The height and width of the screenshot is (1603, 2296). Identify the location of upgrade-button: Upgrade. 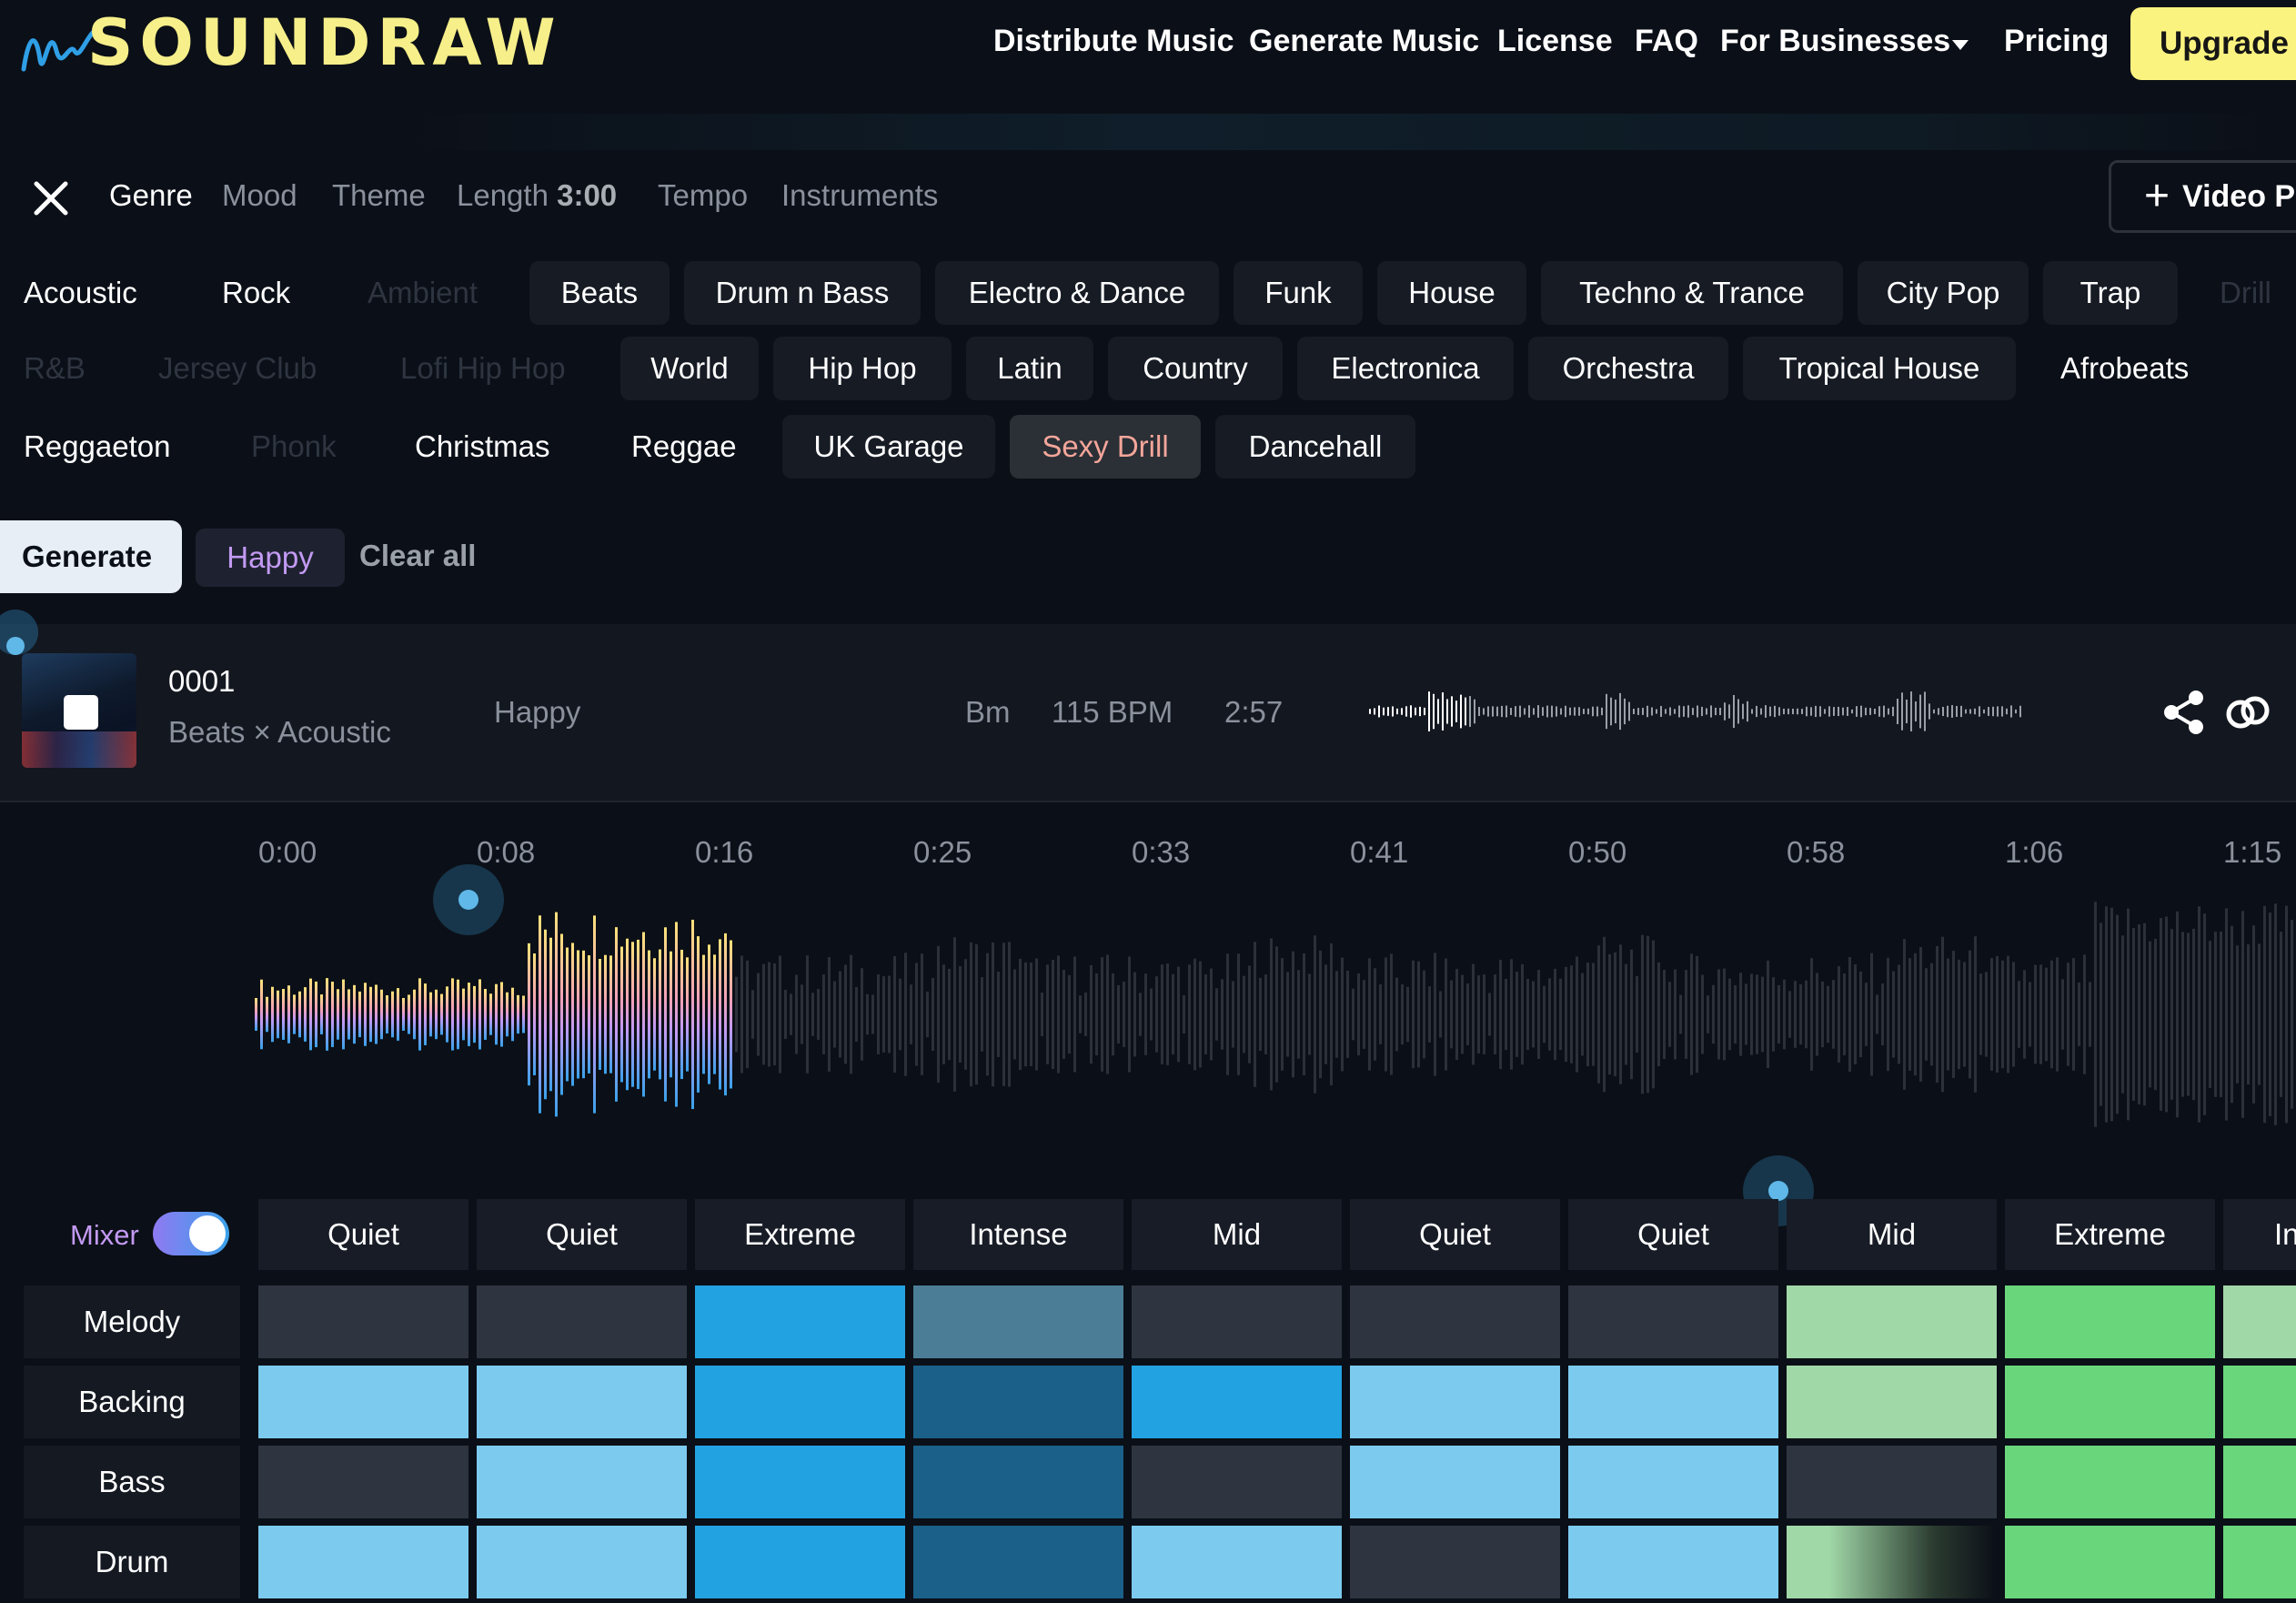
(2213, 44).